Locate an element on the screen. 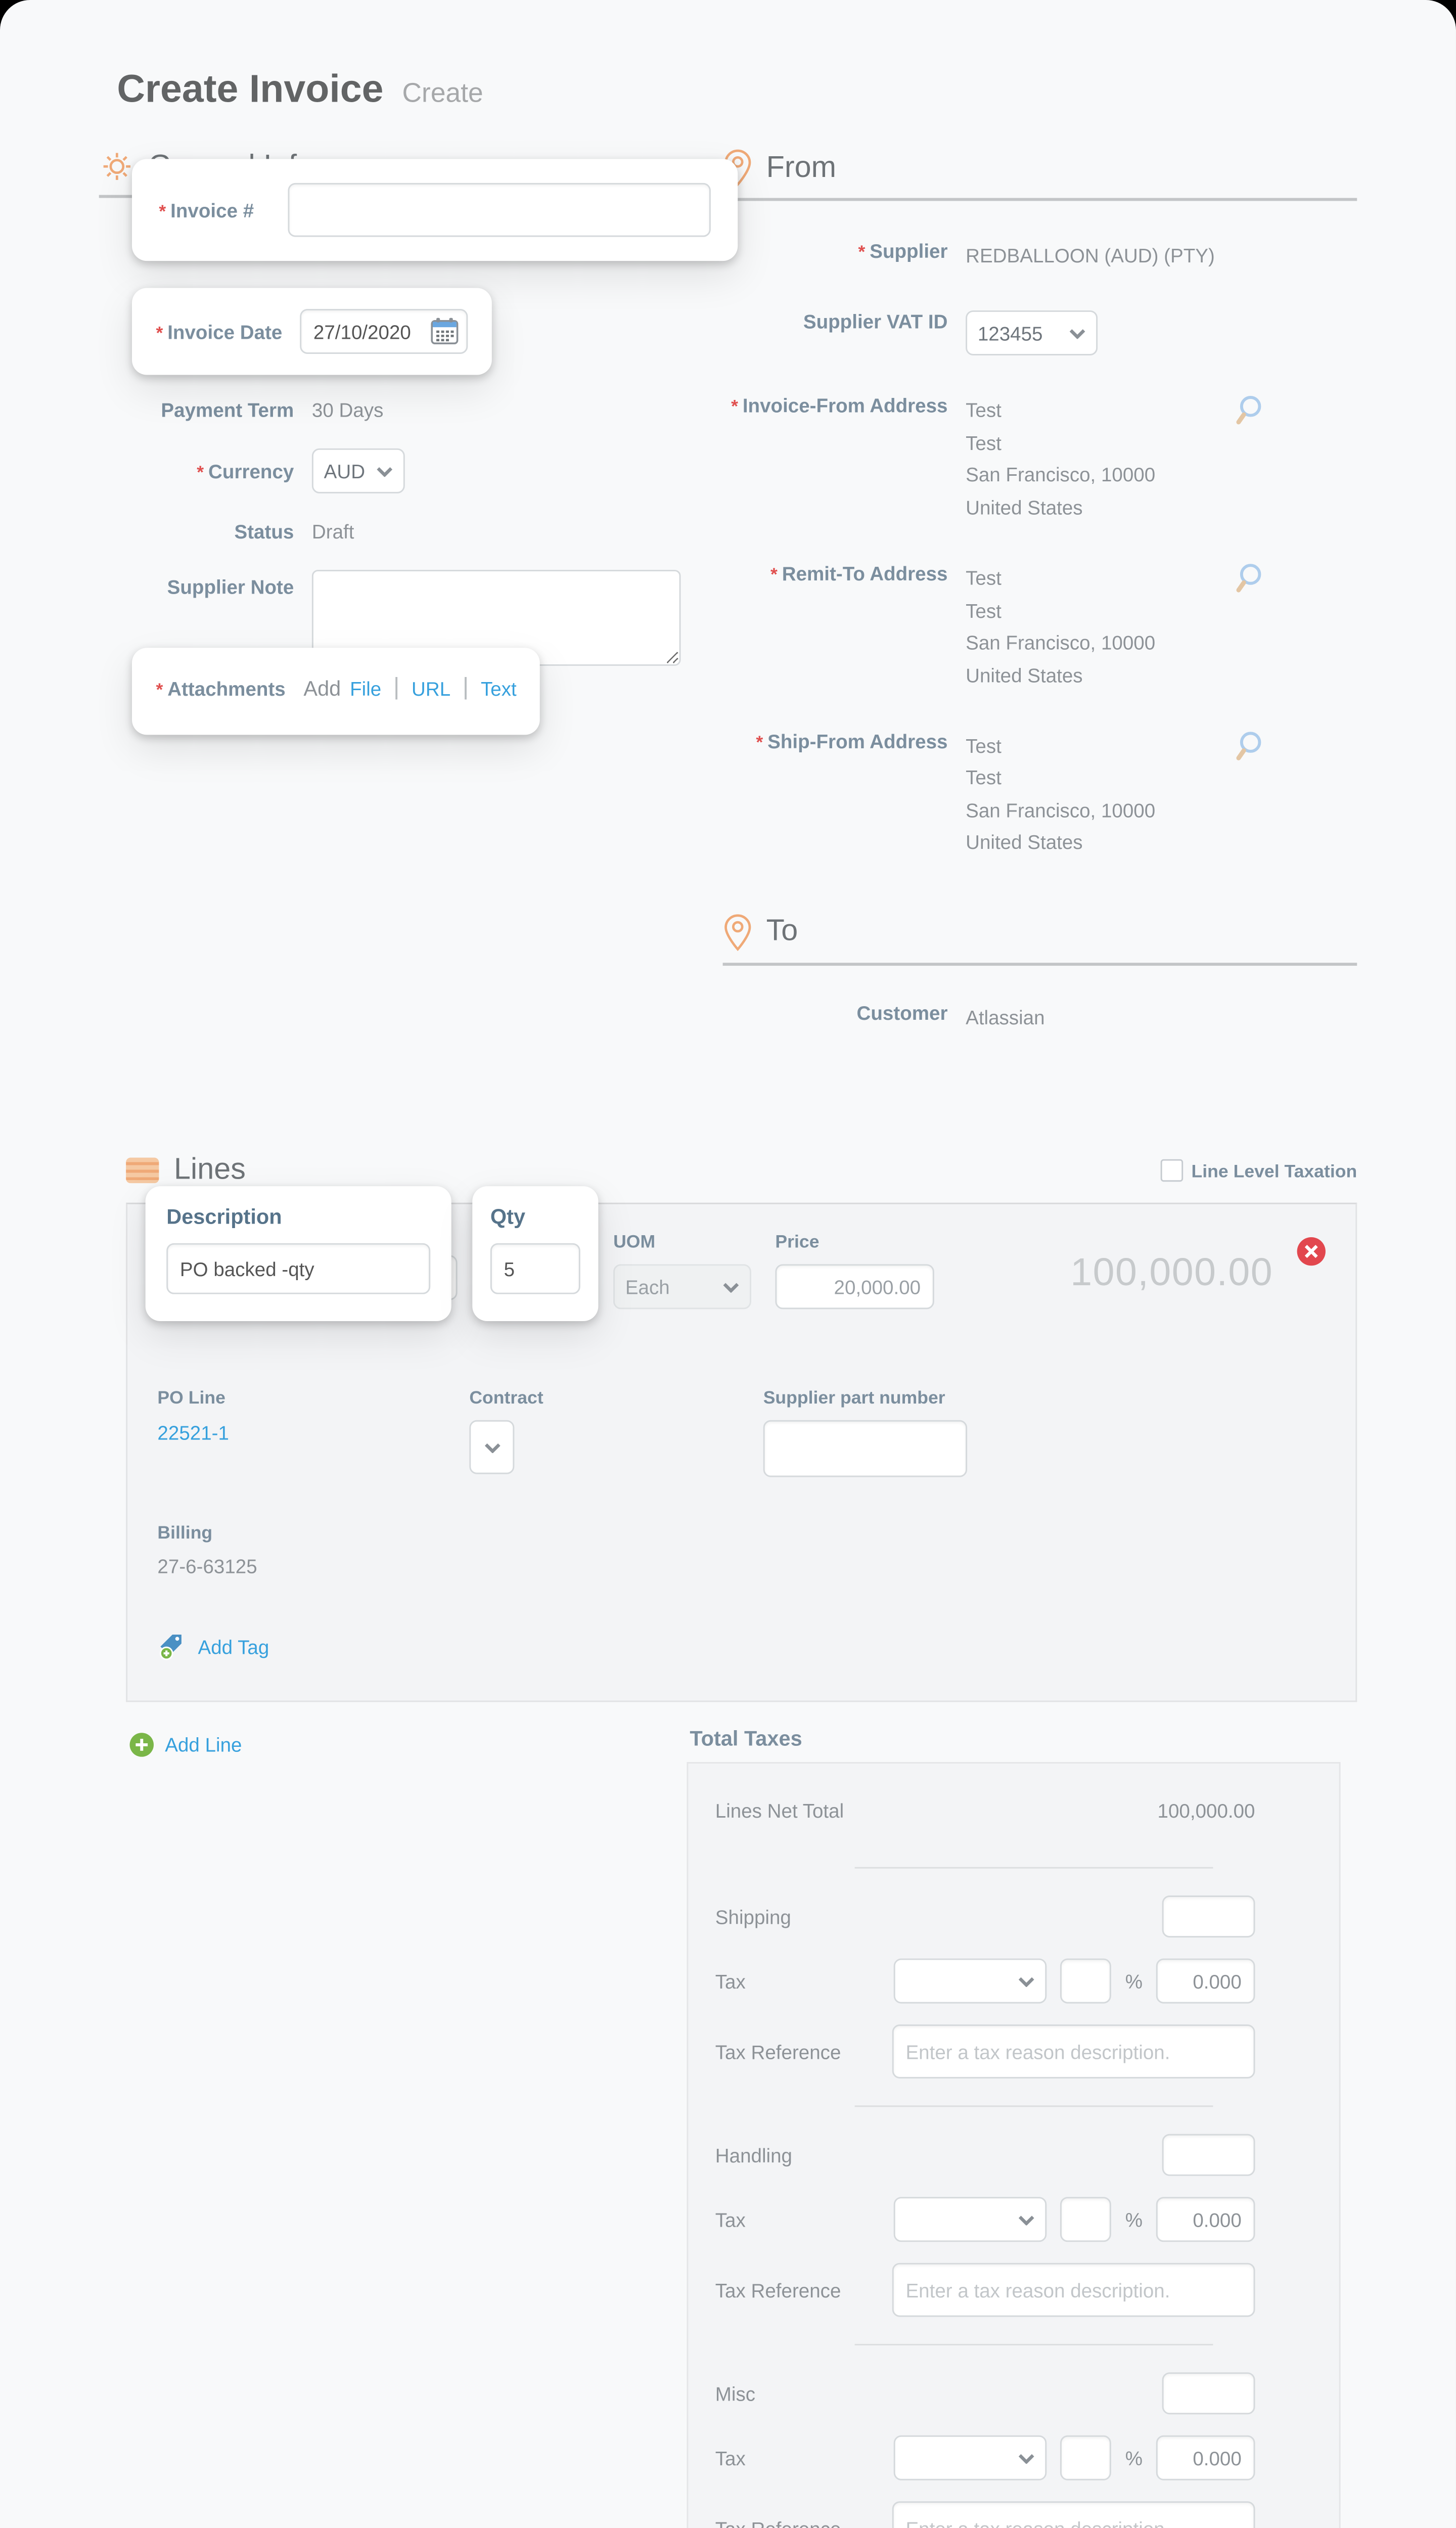 The height and width of the screenshot is (2528, 1456). shipping-amount-input is located at coordinates (1208, 1917).